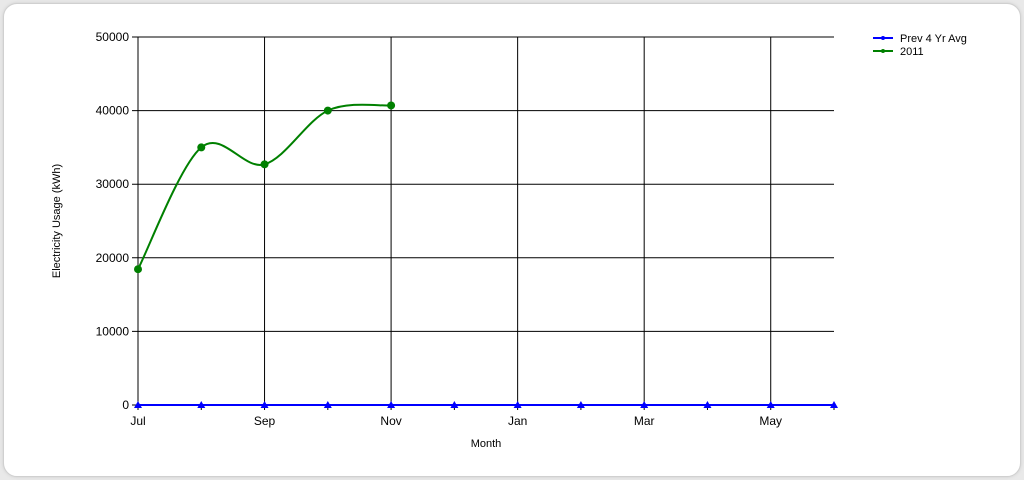  I want to click on y-axis-label: Electricity Usage (kWh), so click(57, 221).